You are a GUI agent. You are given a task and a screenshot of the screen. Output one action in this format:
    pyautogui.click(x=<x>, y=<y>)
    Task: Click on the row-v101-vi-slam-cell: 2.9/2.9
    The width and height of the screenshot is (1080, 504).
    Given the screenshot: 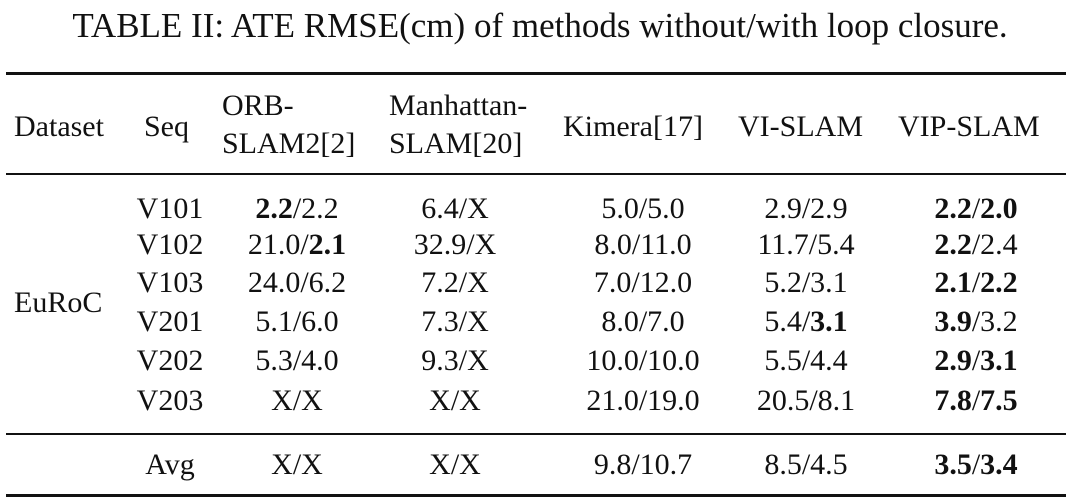 What is the action you would take?
    pyautogui.click(x=805, y=209)
    